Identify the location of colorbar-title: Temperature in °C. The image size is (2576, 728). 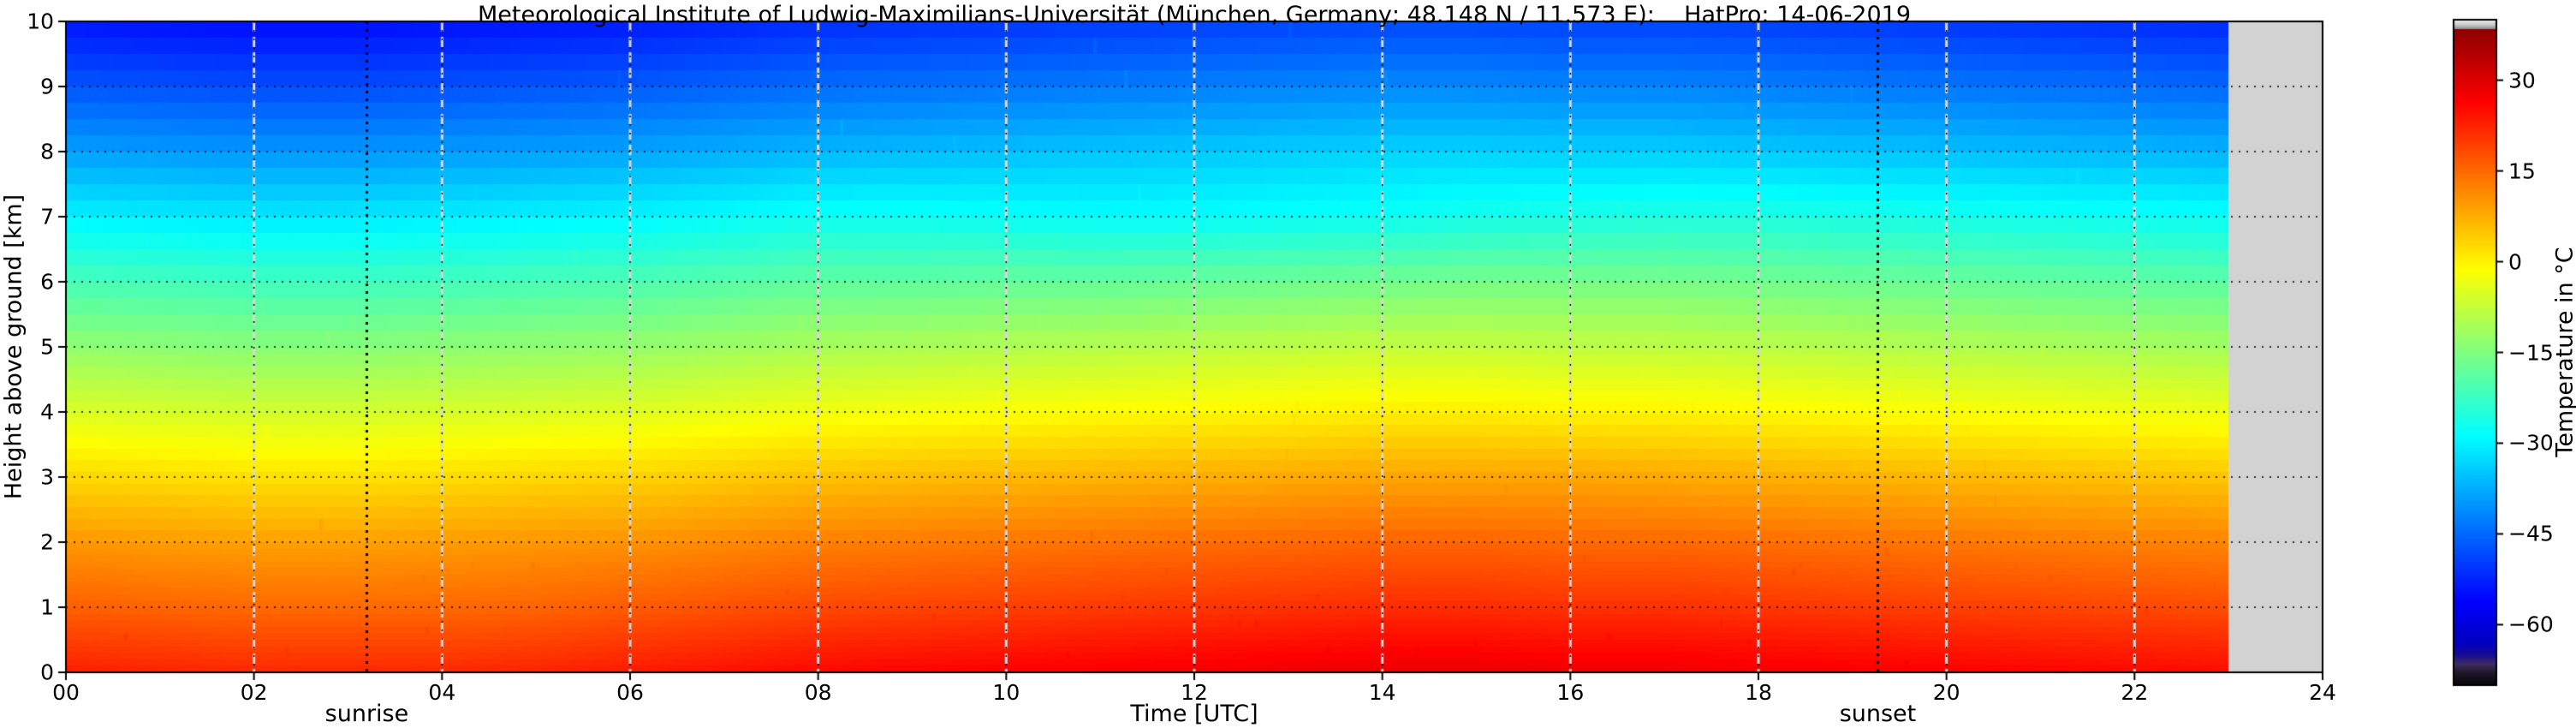
(2564, 352).